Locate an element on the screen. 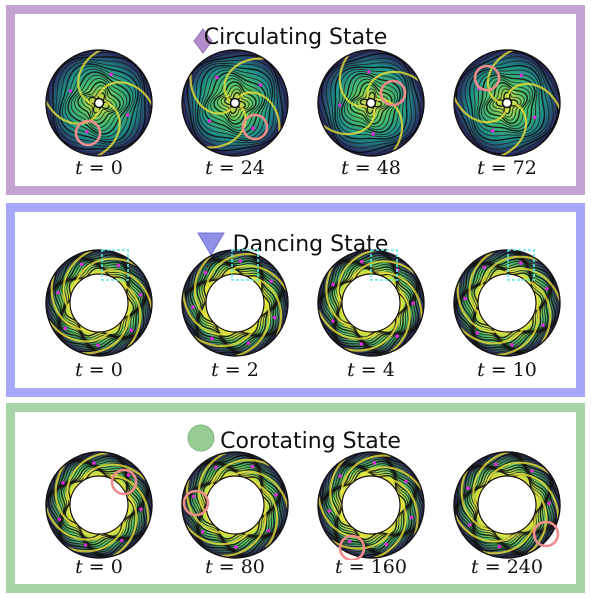 The image size is (591, 595). time-value: 72 is located at coordinates (524, 168).